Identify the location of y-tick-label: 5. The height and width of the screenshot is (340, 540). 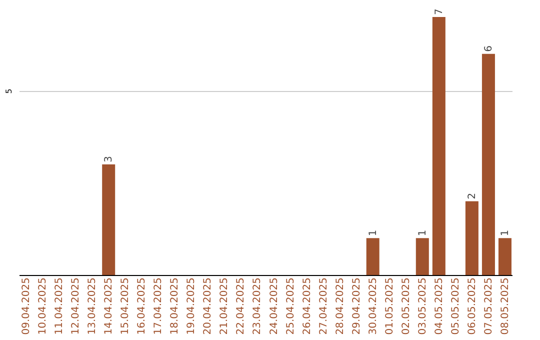
(9, 91).